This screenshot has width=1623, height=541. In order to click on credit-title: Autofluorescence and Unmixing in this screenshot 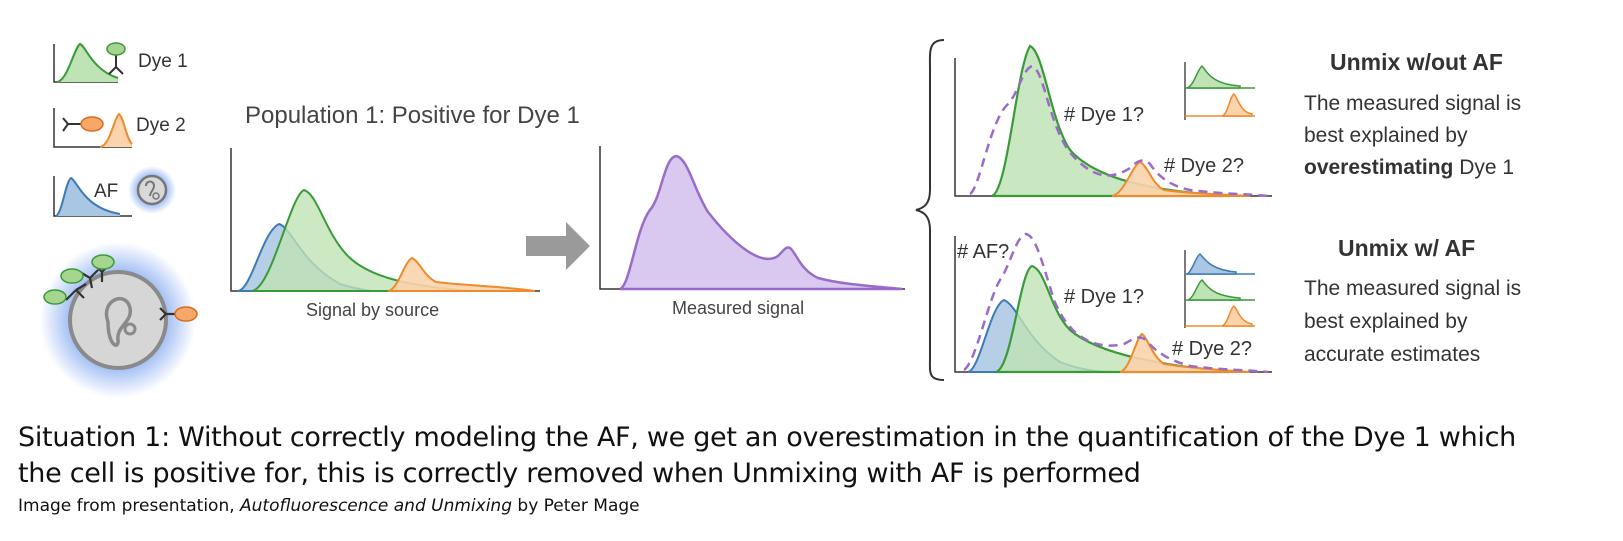, I will do `click(376, 506)`.